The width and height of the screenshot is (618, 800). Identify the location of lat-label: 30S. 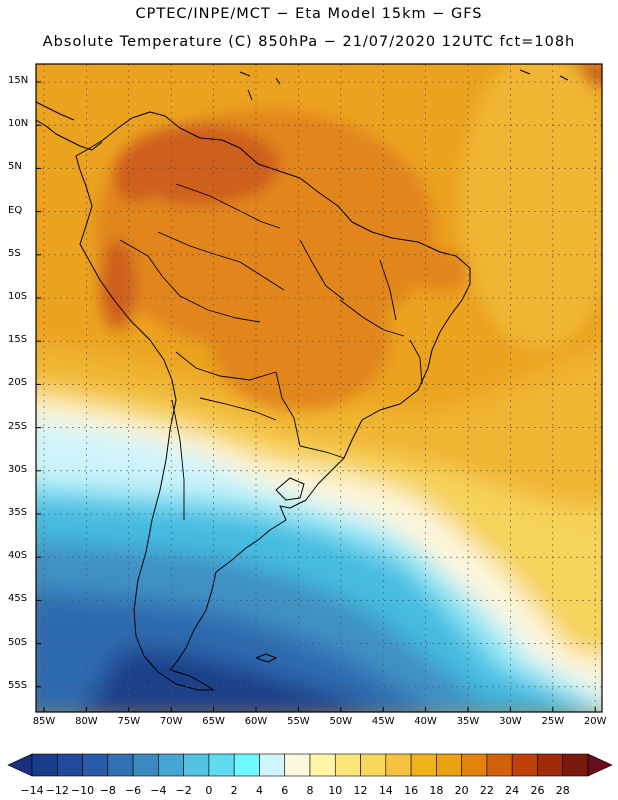
(18, 469).